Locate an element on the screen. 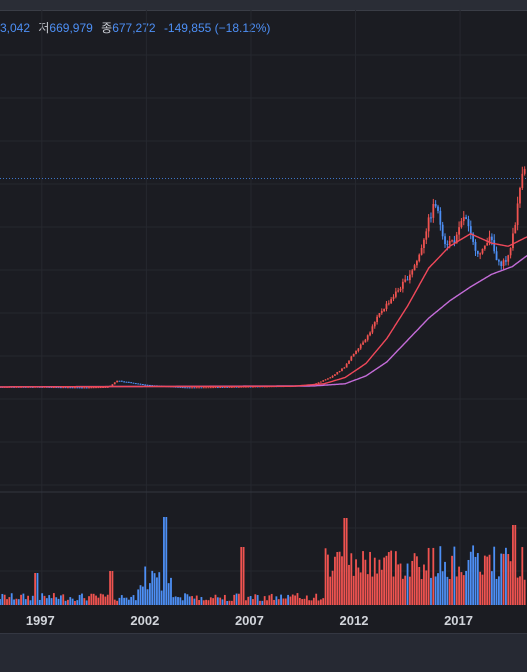 This screenshot has width=527, height=672. time-axis: 1997 2002 2007 2012 2017 is located at coordinates (263, 619).